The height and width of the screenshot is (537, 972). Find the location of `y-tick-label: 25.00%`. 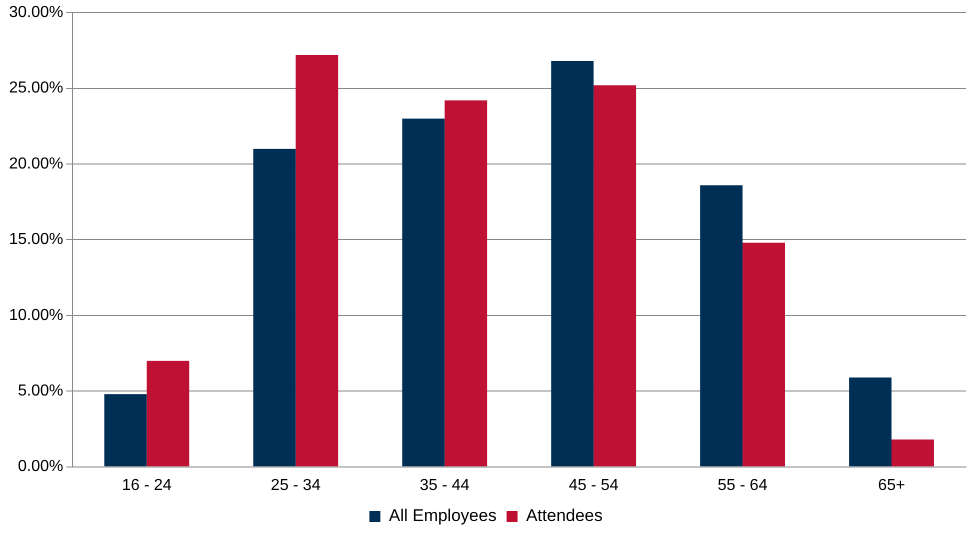

y-tick-label: 25.00% is located at coordinates (36, 88).